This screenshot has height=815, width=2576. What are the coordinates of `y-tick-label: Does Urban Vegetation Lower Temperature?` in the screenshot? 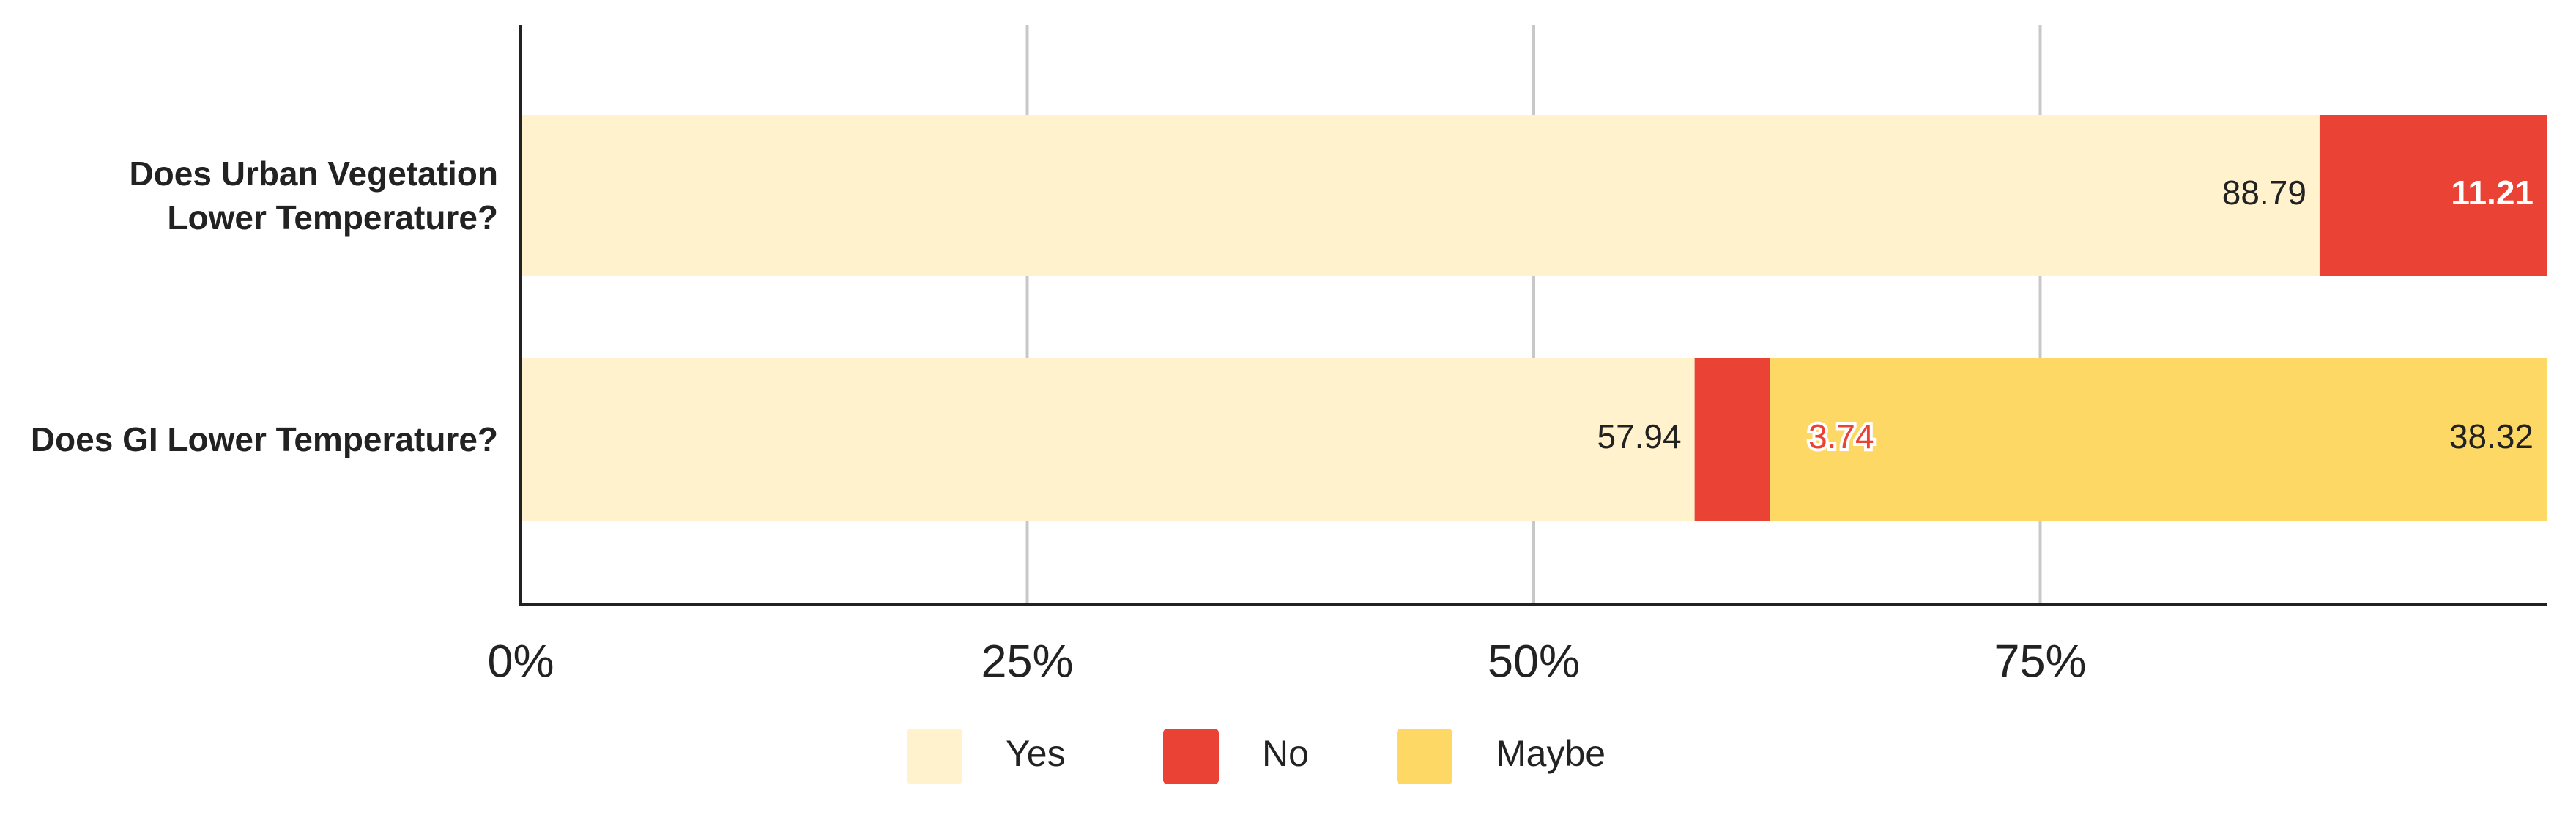 It's located at (313, 196).